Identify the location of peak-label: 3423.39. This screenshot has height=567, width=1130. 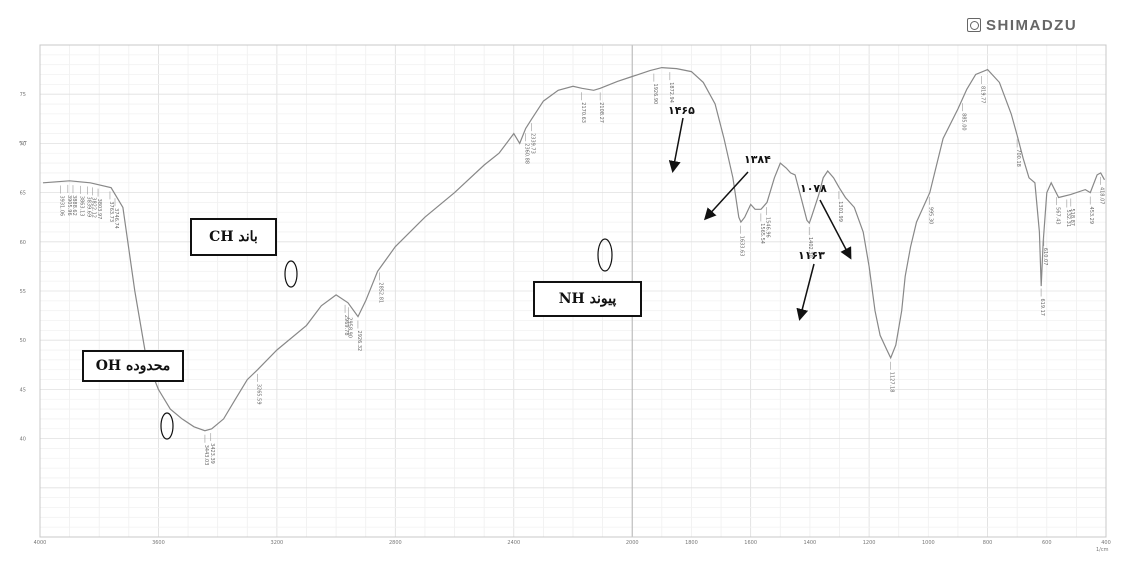
(212, 453).